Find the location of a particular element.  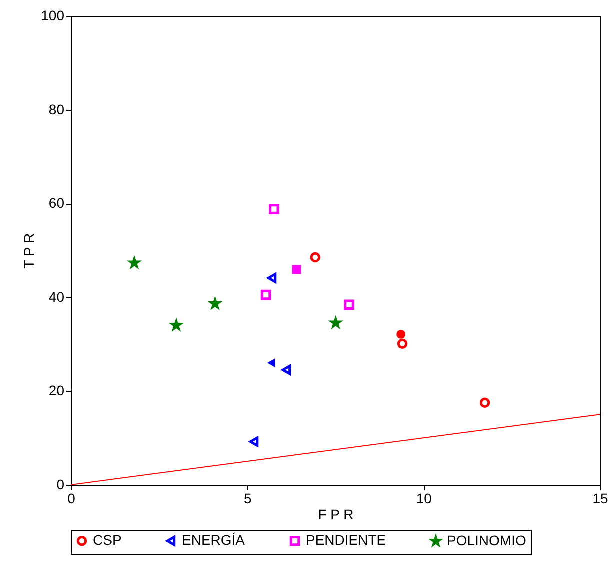

y-axis-title: T P R is located at coordinates (29, 251).